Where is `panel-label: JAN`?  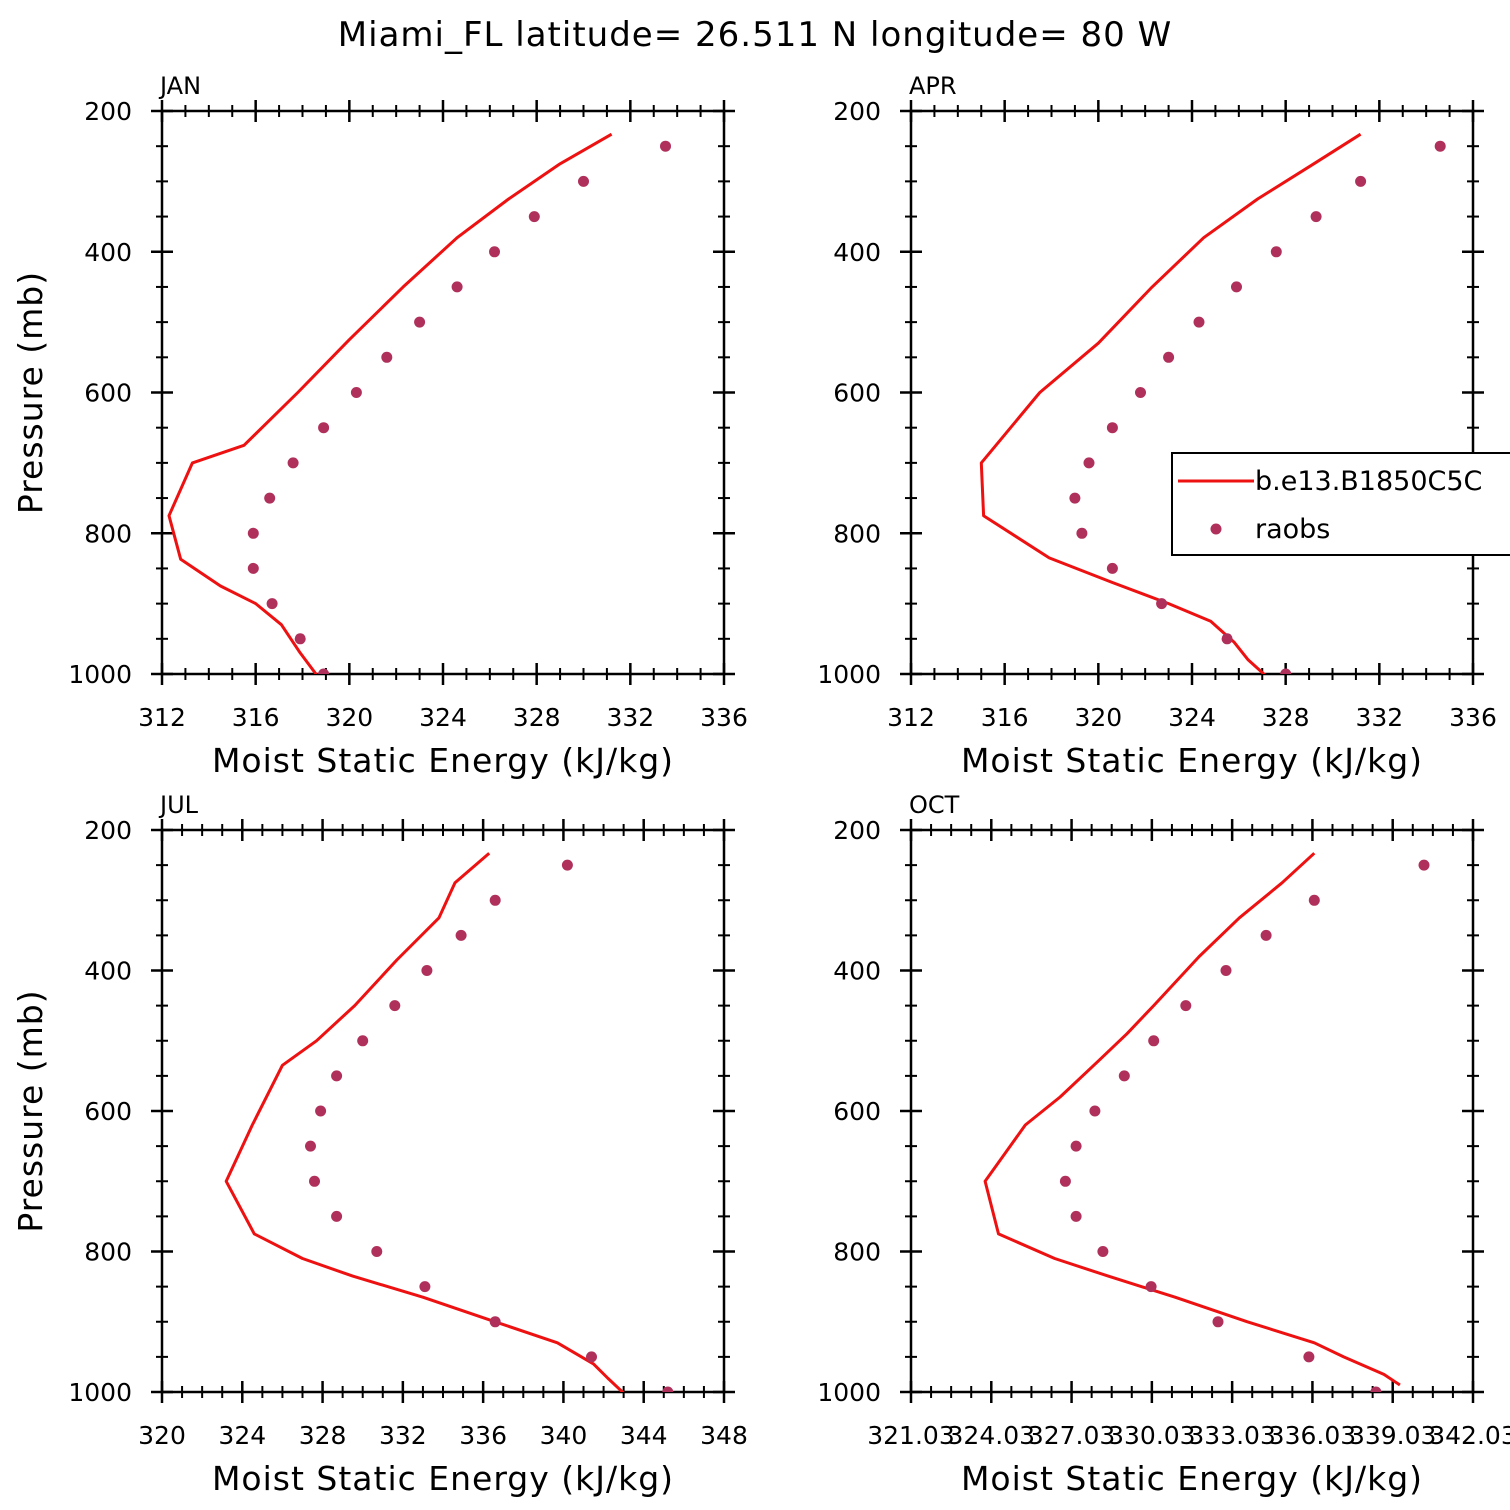 panel-label: JAN is located at coordinates (179, 86).